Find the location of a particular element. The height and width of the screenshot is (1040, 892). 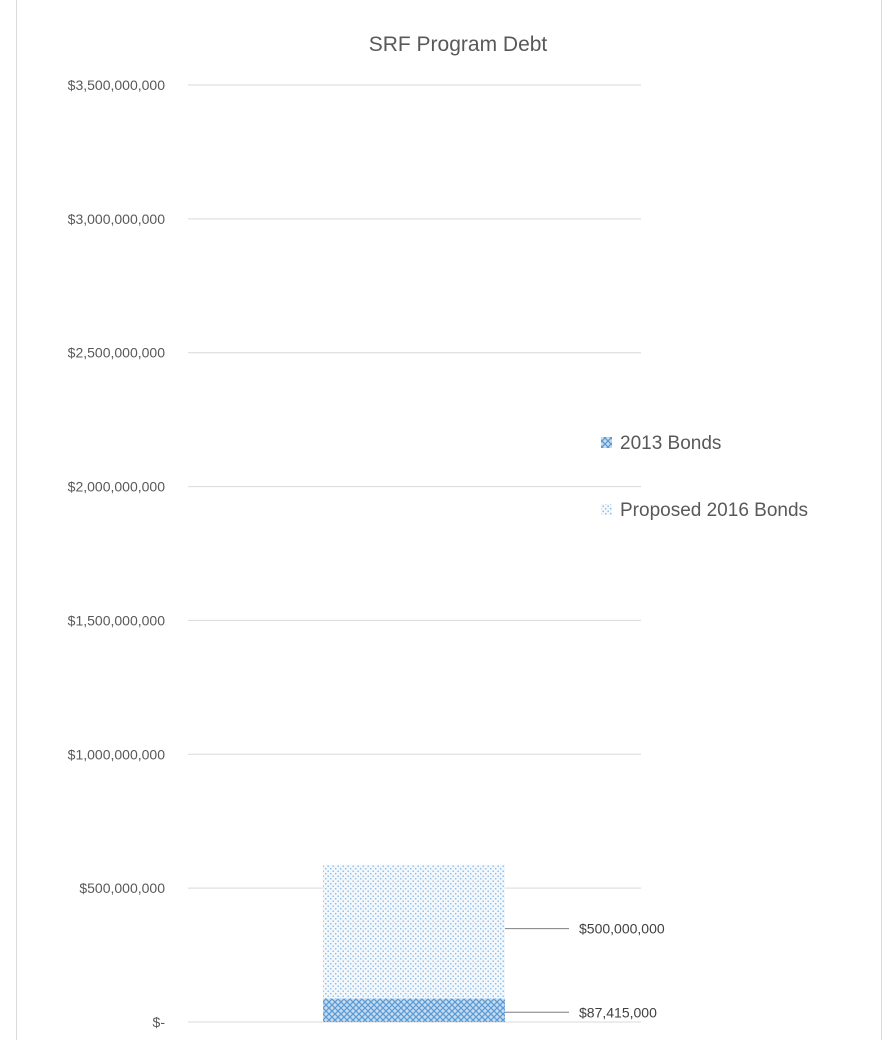

data-labels: $87,415,000 $500,000,000 is located at coordinates (585, 970).